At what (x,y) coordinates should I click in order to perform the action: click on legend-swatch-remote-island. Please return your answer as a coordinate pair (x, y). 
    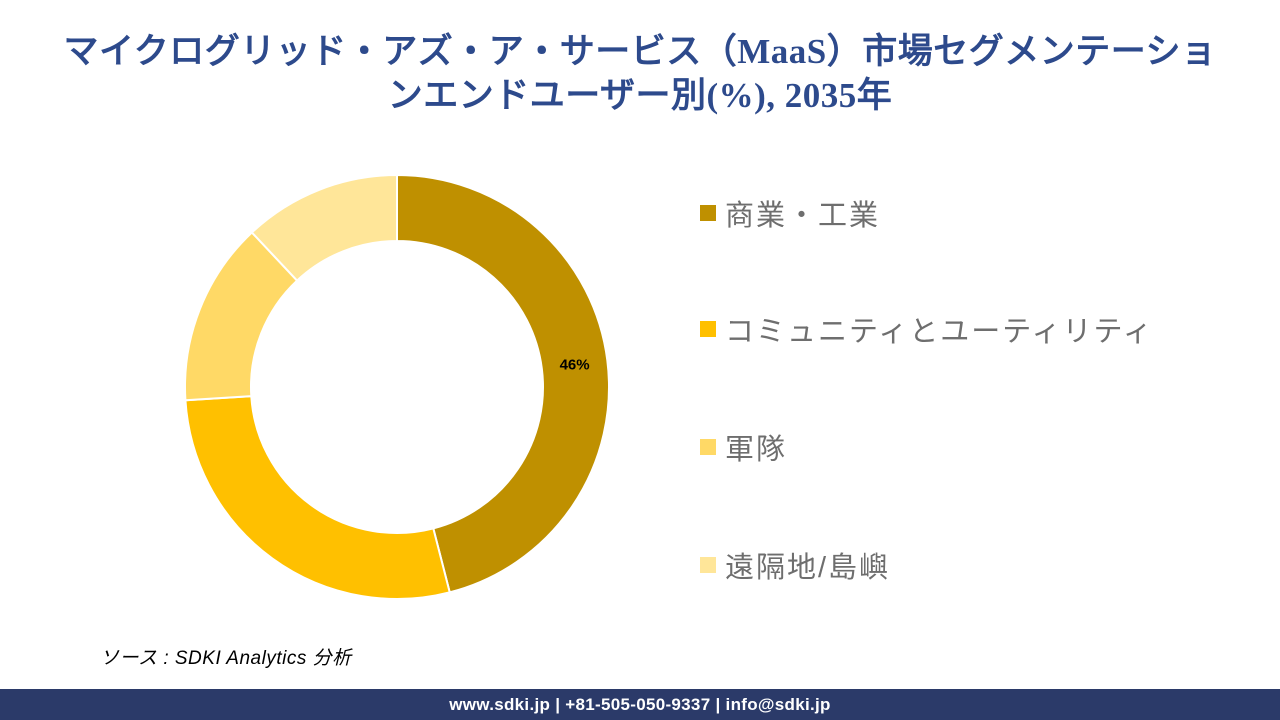
    Looking at the image, I should click on (708, 565).